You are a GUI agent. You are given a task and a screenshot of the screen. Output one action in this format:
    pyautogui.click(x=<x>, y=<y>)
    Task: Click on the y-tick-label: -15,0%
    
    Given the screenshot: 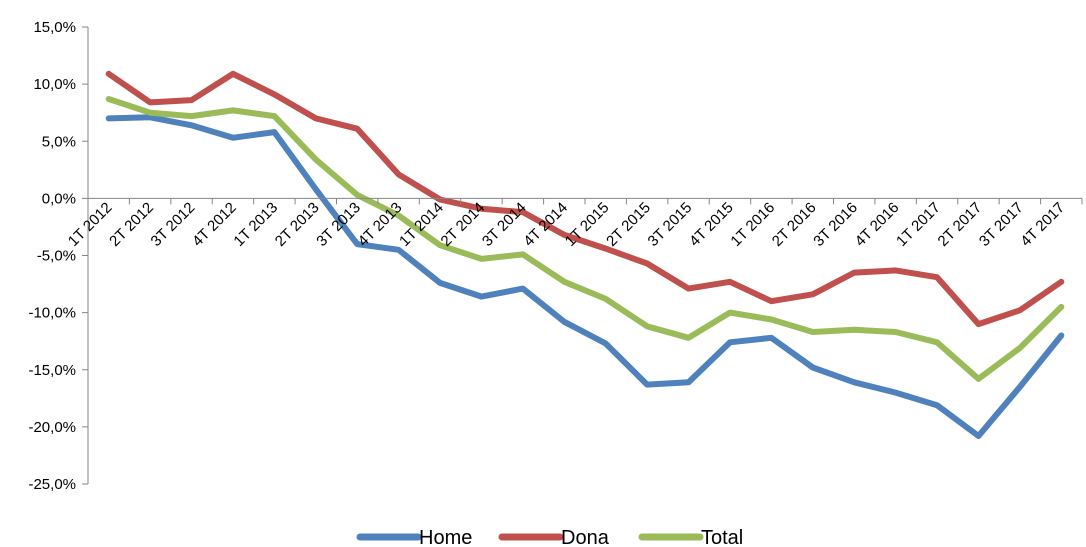 What is the action you would take?
    pyautogui.click(x=52, y=370)
    